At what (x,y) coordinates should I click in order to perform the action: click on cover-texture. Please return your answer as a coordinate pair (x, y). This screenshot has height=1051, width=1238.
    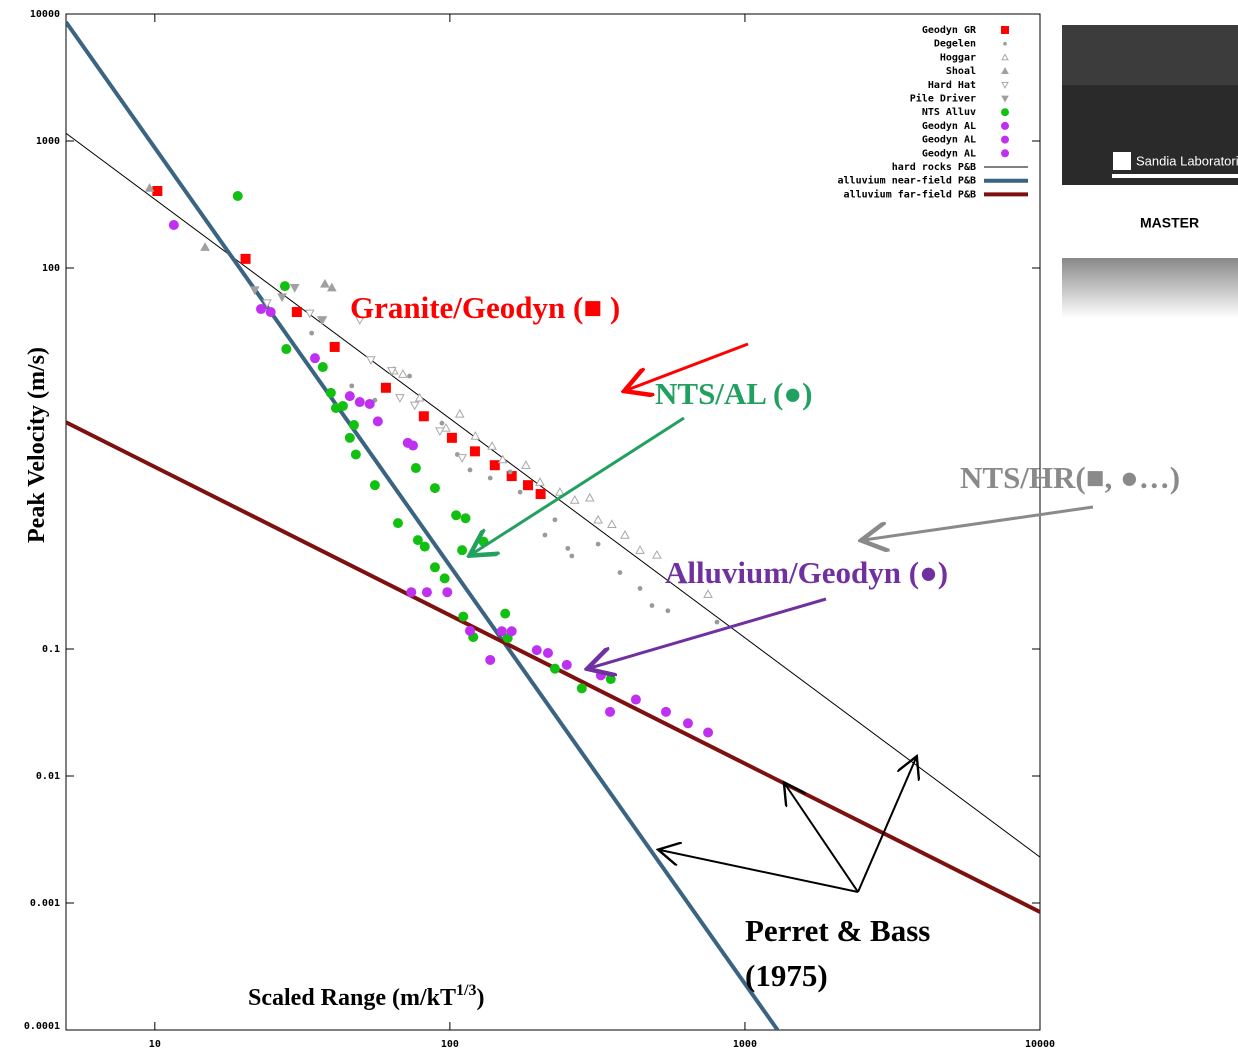
    Looking at the image, I should click on (1150, 55).